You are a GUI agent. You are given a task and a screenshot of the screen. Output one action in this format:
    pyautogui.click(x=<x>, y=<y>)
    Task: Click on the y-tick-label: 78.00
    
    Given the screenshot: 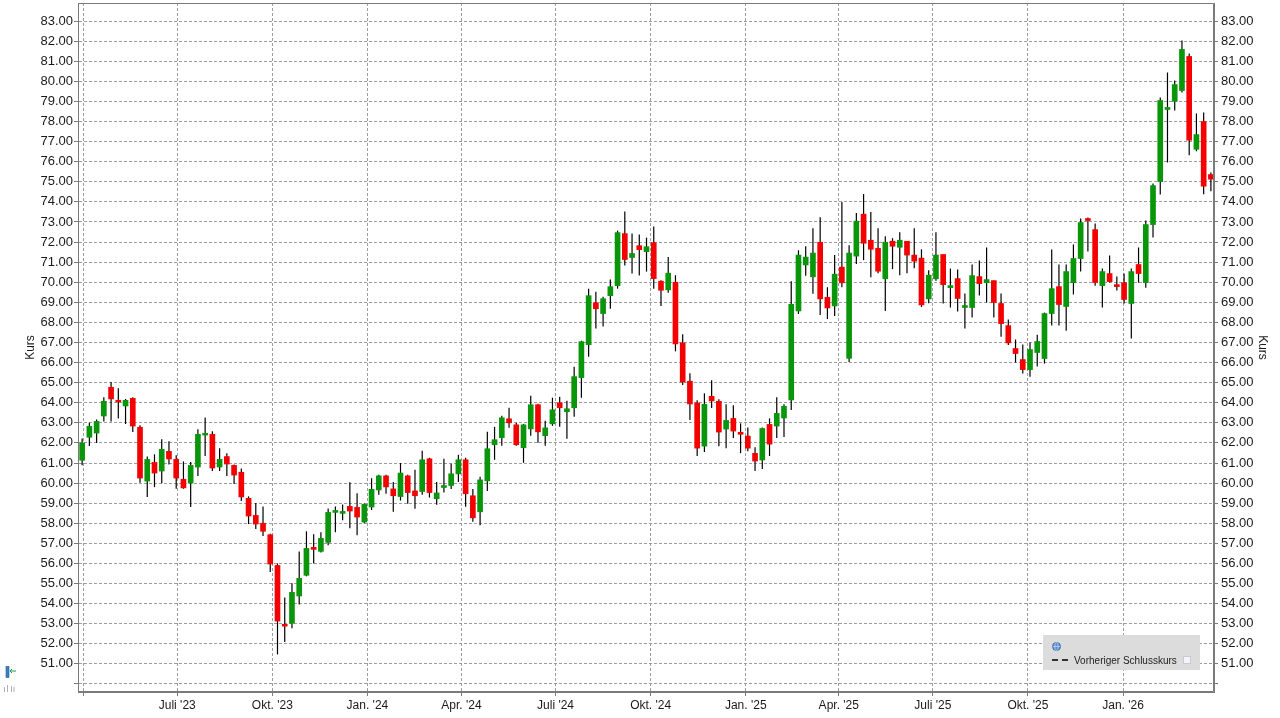 What is the action you would take?
    pyautogui.click(x=56, y=121)
    